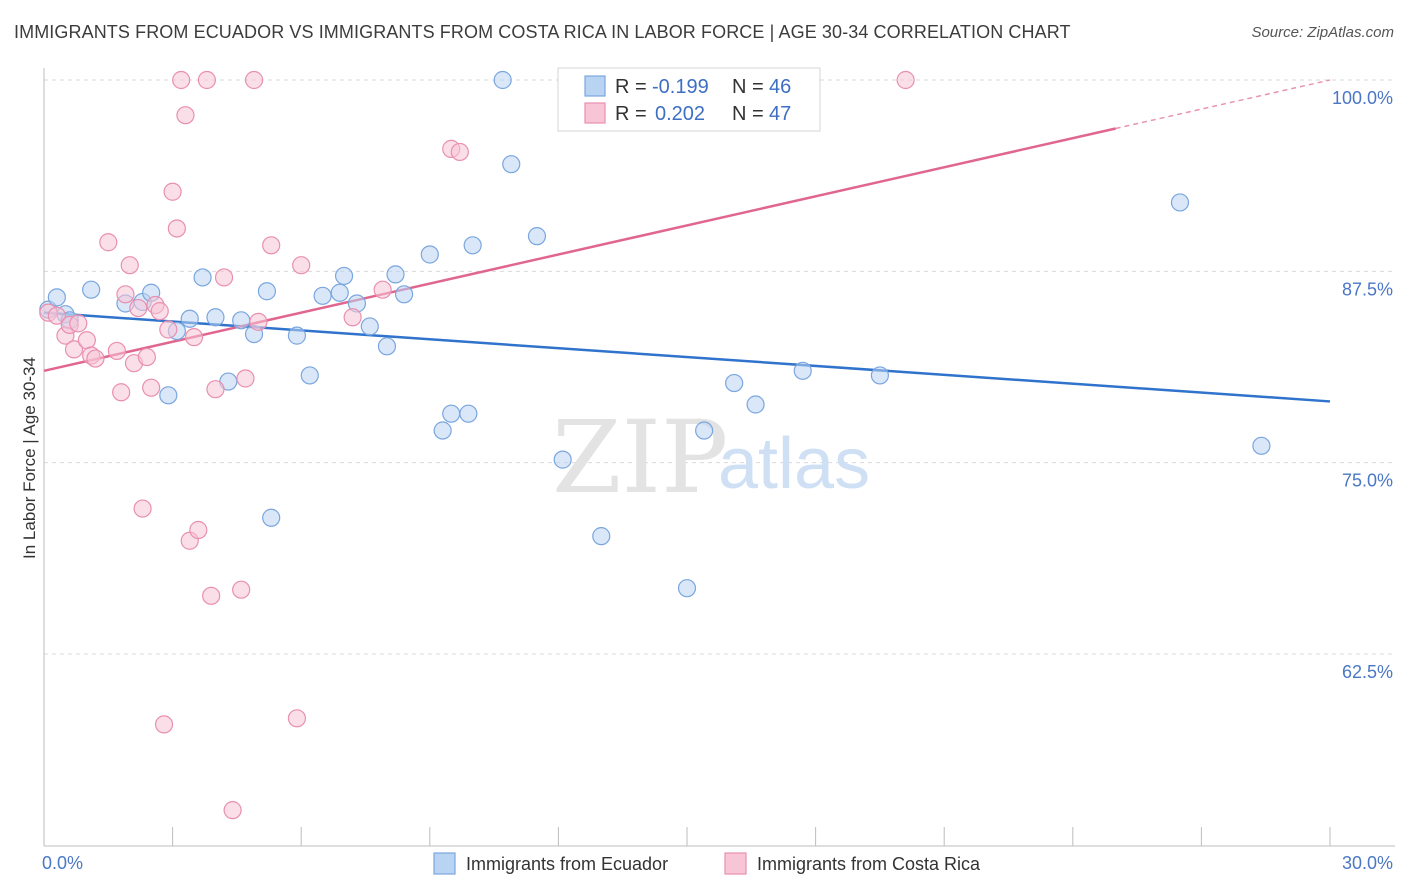  Describe the element at coordinates (595, 86) in the screenshot. I see `ecuador-stats-swatch` at that location.